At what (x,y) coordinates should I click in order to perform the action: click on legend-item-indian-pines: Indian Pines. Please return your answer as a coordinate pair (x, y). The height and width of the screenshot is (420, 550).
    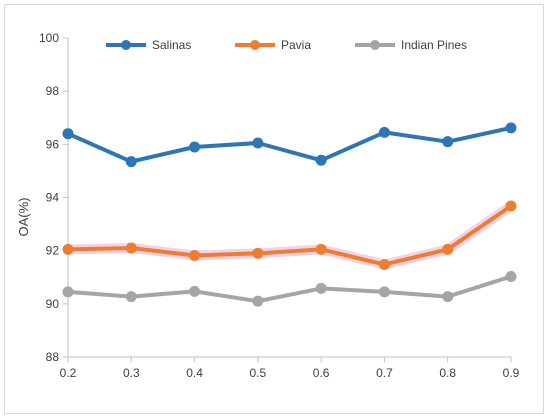
    Looking at the image, I should click on (411, 45).